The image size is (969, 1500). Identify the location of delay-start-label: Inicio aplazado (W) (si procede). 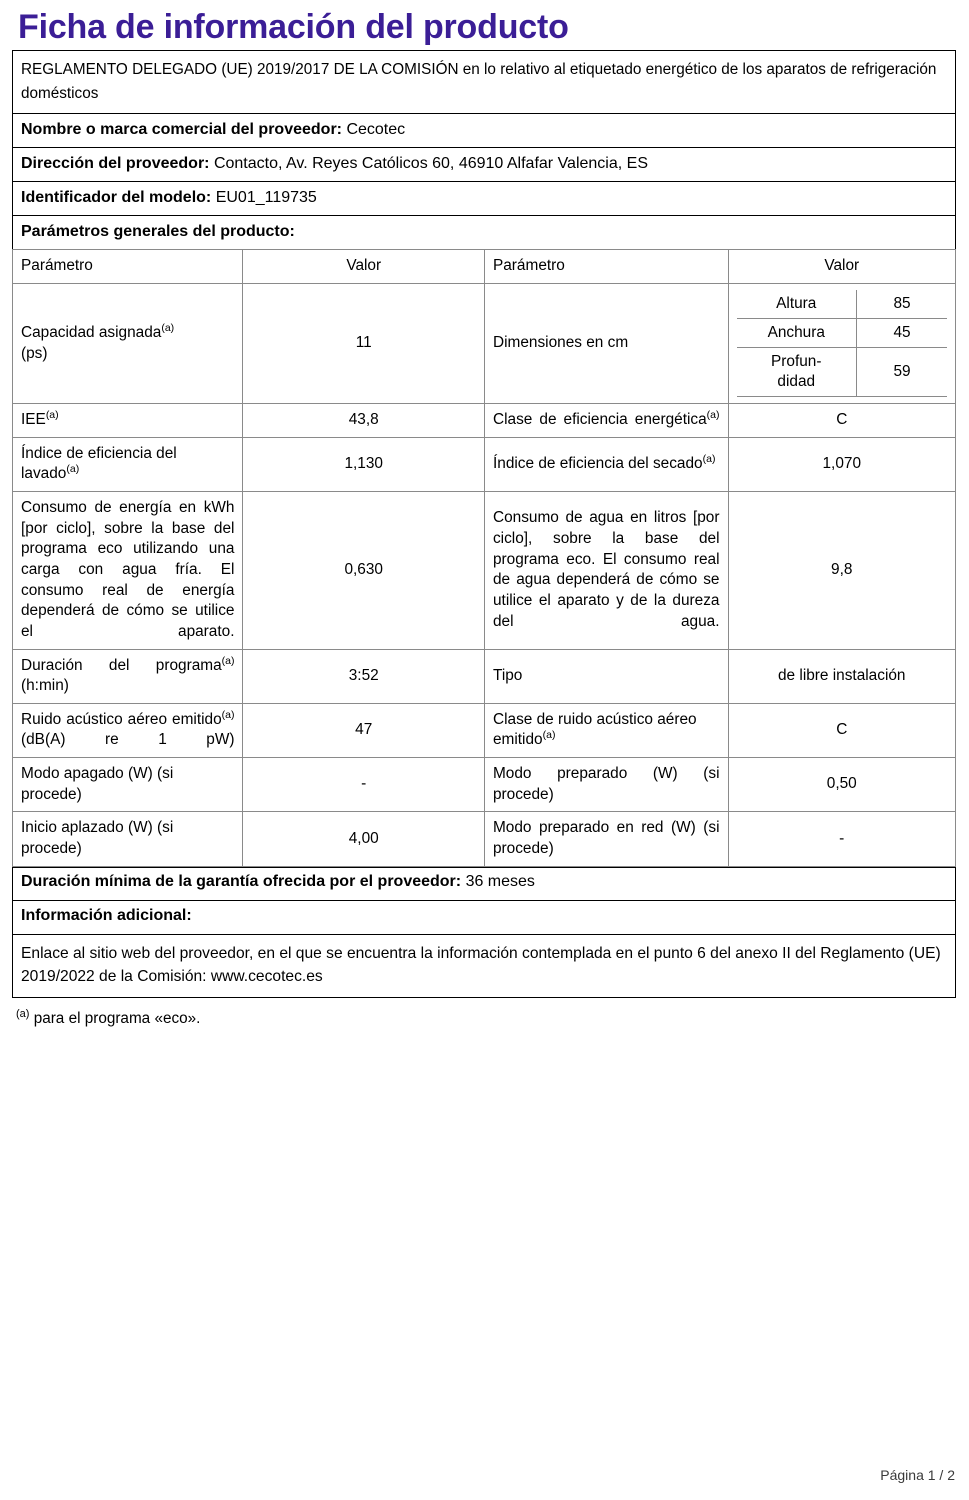
(127, 839).